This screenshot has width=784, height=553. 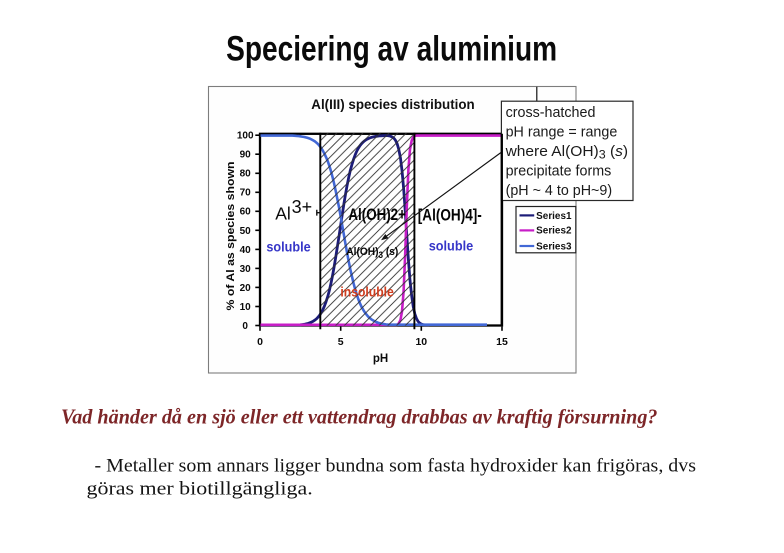 I want to click on svg-text: 3+, so click(x=302, y=207).